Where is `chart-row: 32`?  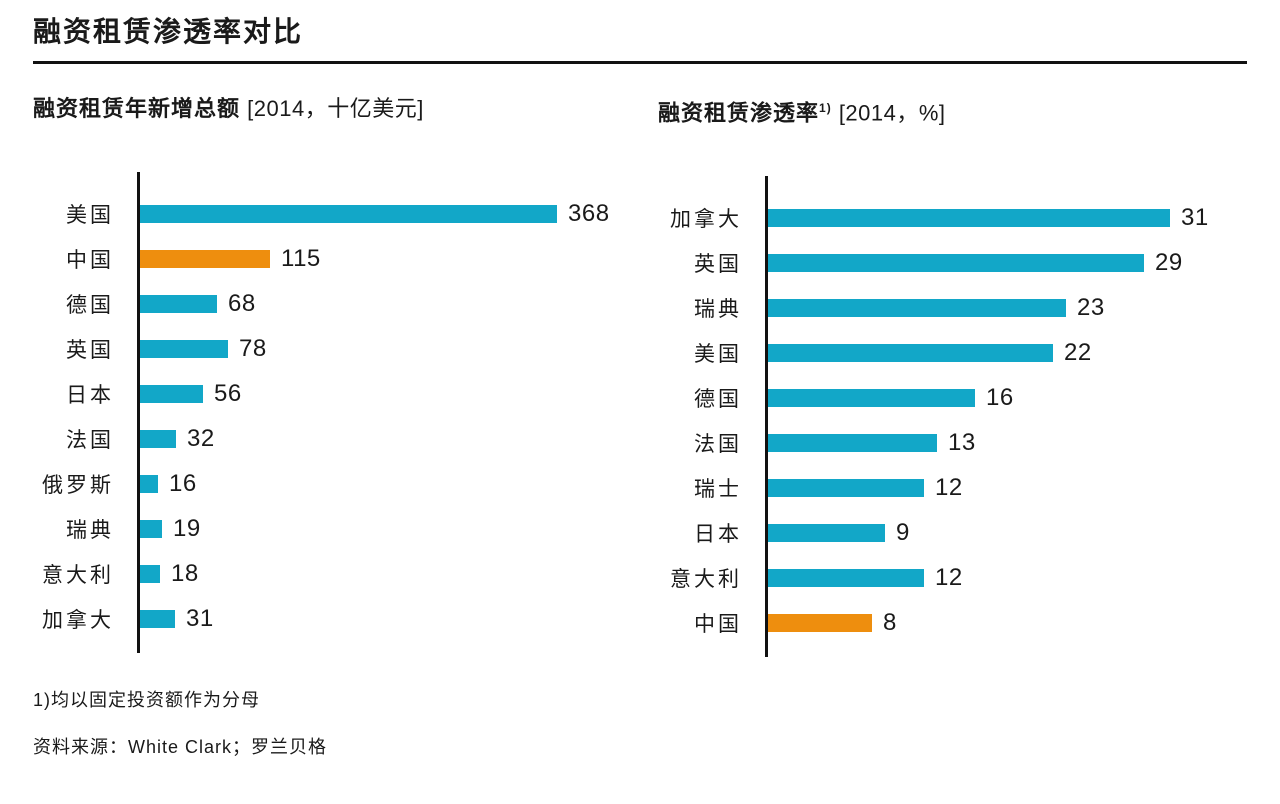
chart-row: 32 is located at coordinates (382, 438).